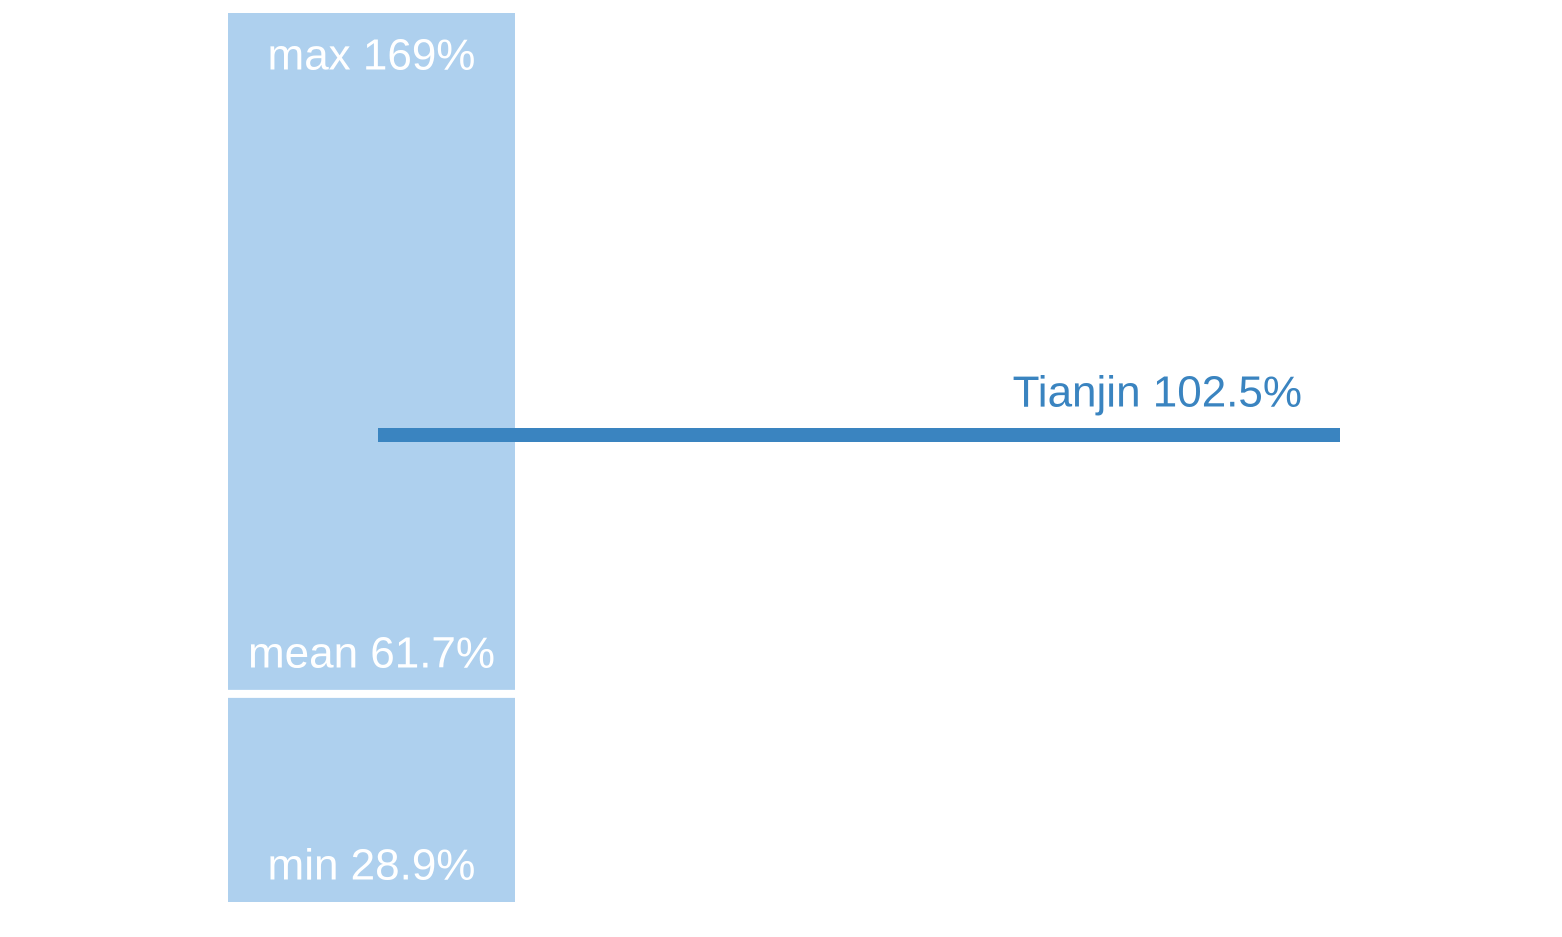  I want to click on max-label: max 169%, so click(372, 55).